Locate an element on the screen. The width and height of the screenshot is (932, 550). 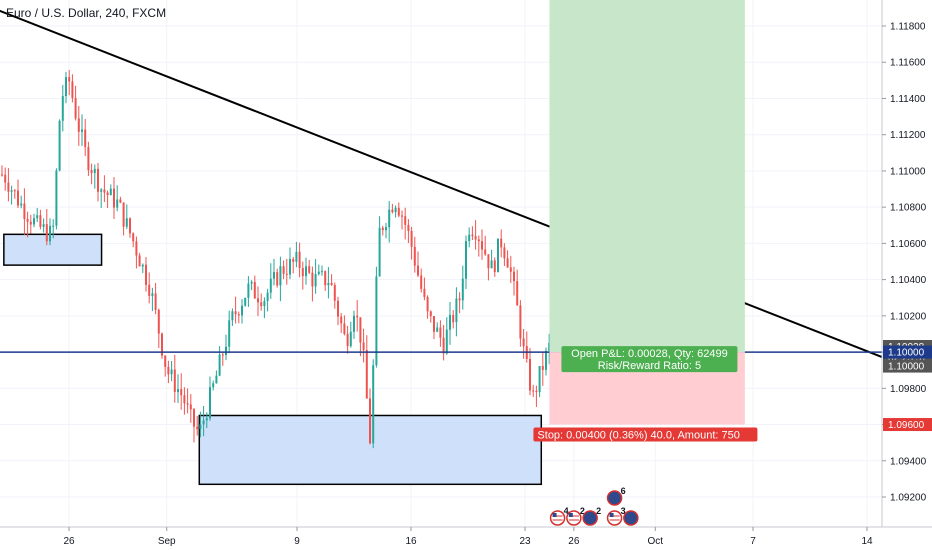
profit-zone is located at coordinates (647, 176).